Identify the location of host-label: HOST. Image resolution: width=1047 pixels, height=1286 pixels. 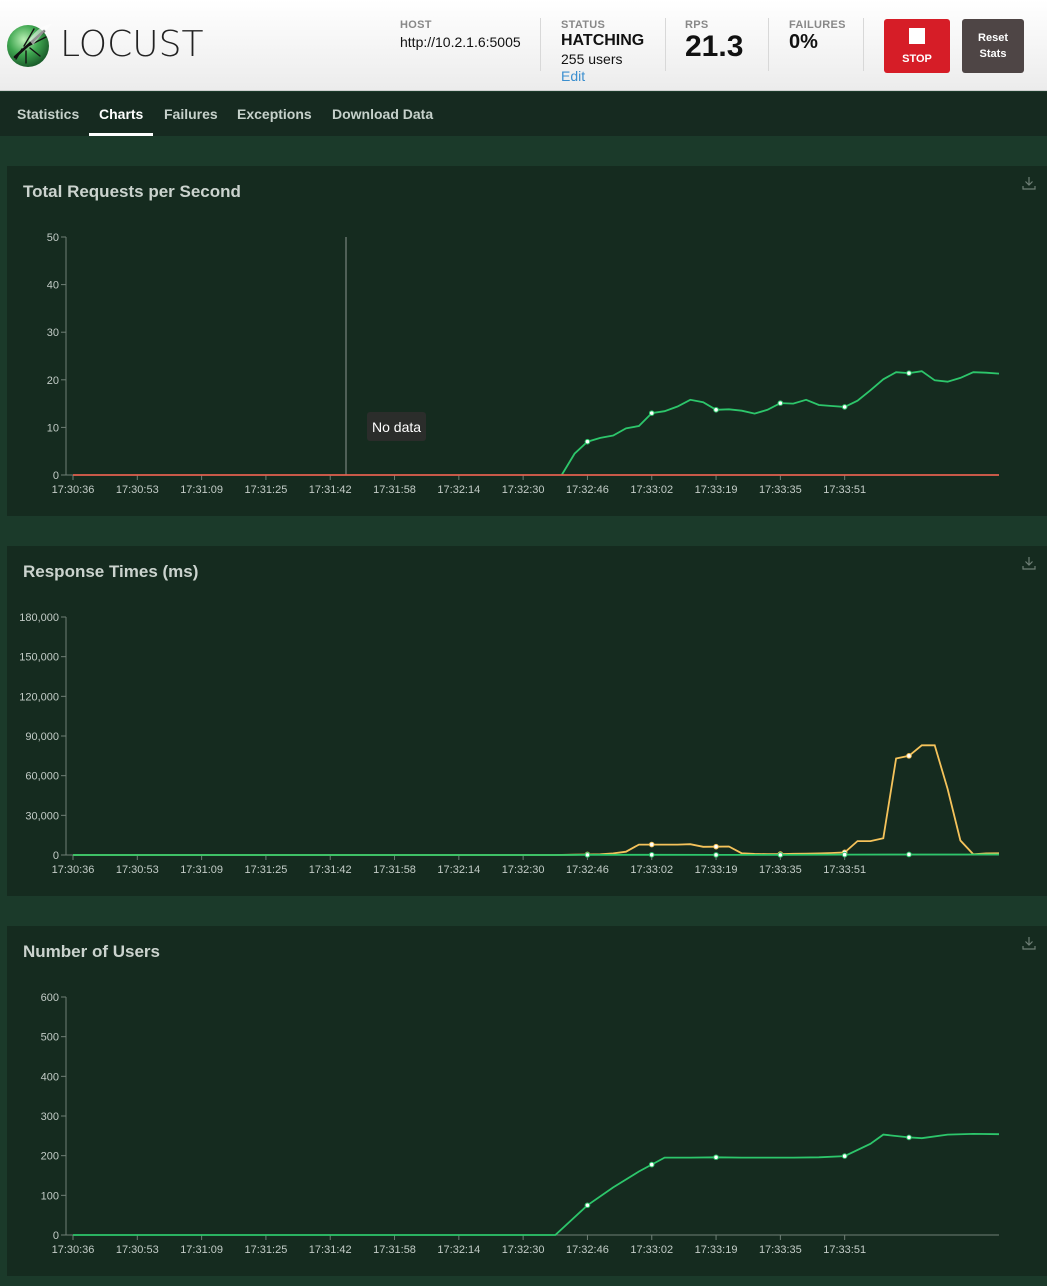
(416, 25).